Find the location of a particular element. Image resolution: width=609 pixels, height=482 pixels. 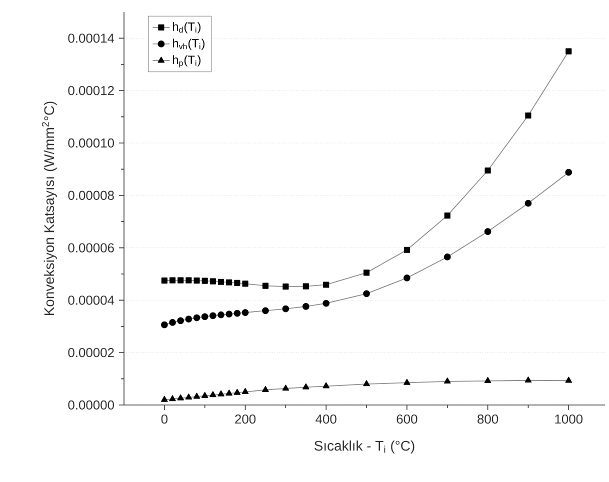

x-tick-label: 800 is located at coordinates (488, 419).